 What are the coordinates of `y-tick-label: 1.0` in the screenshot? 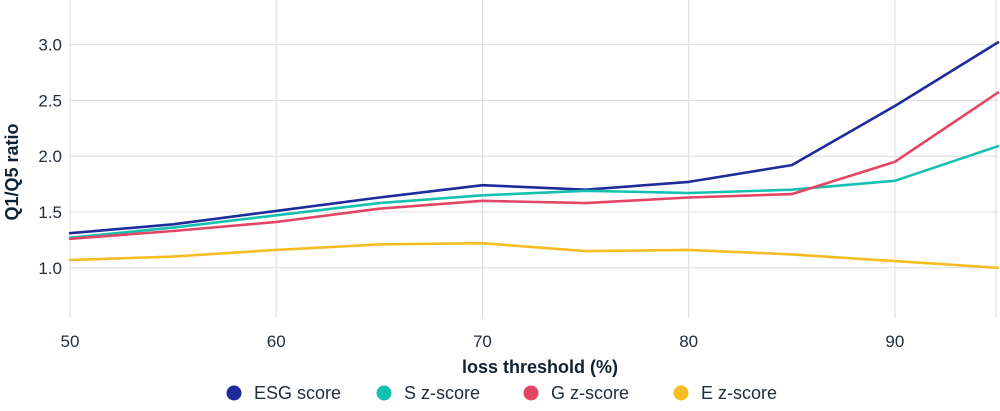 It's located at (50, 268).